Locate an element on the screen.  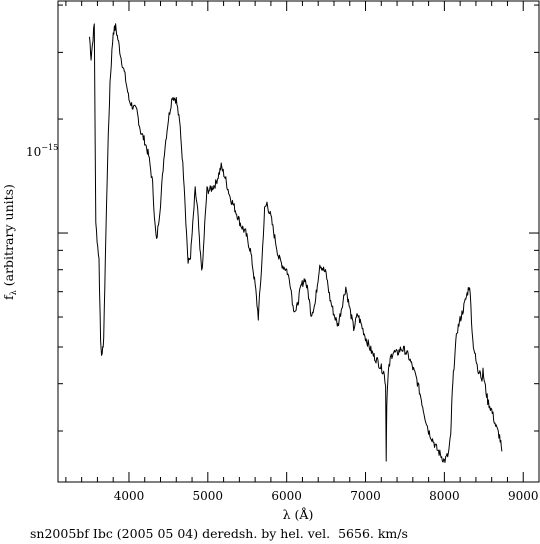
x-tick-label: 7000 is located at coordinates (365, 496).